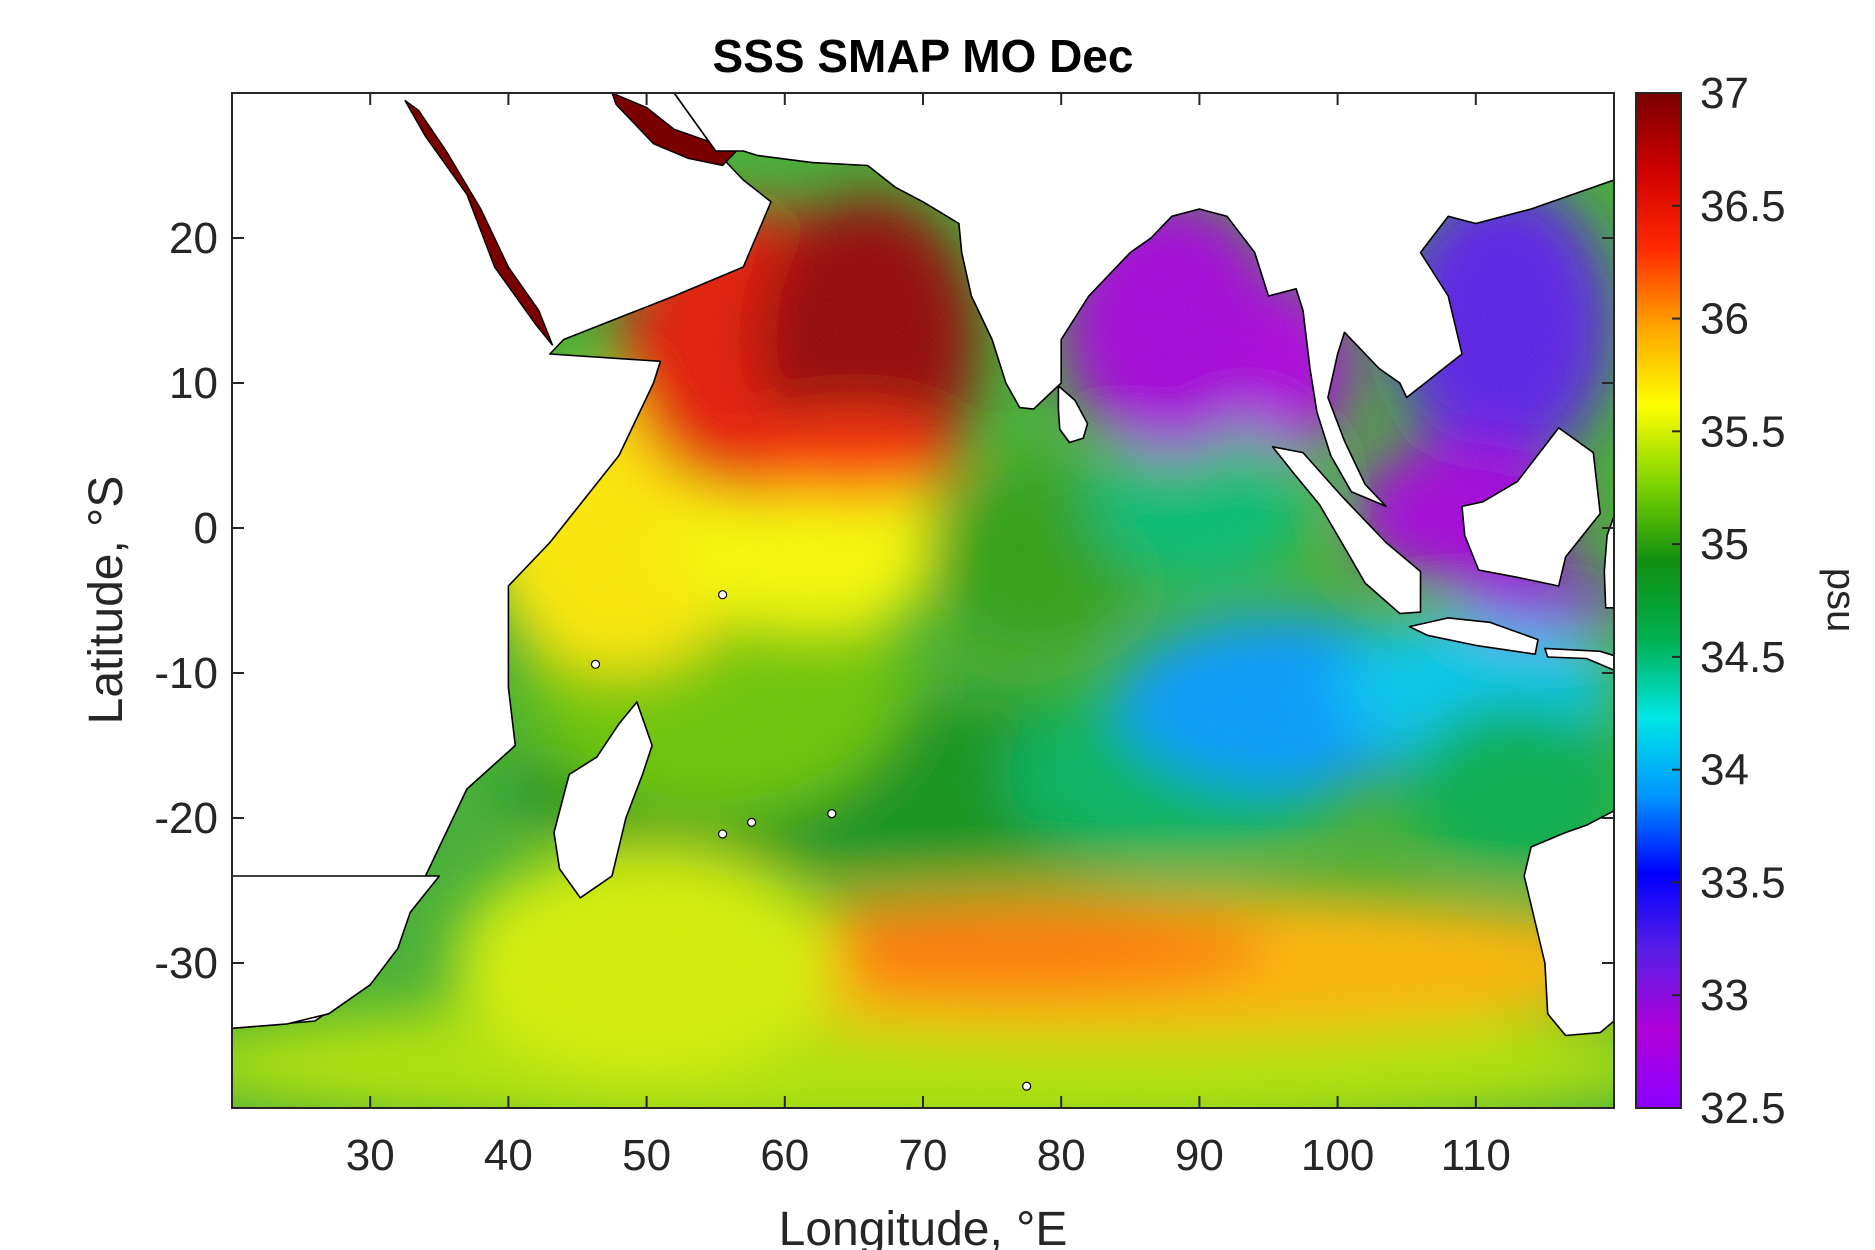 The height and width of the screenshot is (1250, 1875). I want to click on x-tick-label: 100, so click(1337, 1155).